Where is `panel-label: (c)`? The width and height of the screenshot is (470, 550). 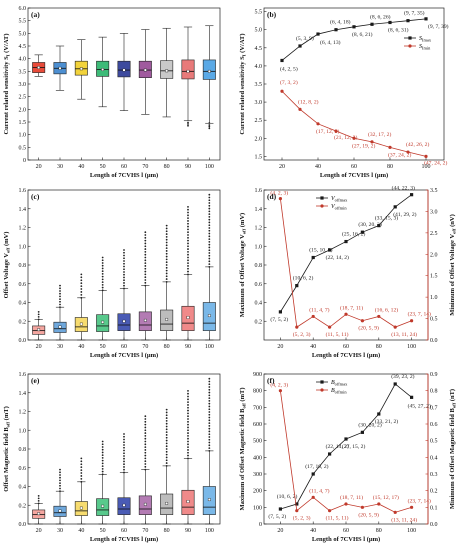
panel-label: (c) is located at coordinates (35, 196).